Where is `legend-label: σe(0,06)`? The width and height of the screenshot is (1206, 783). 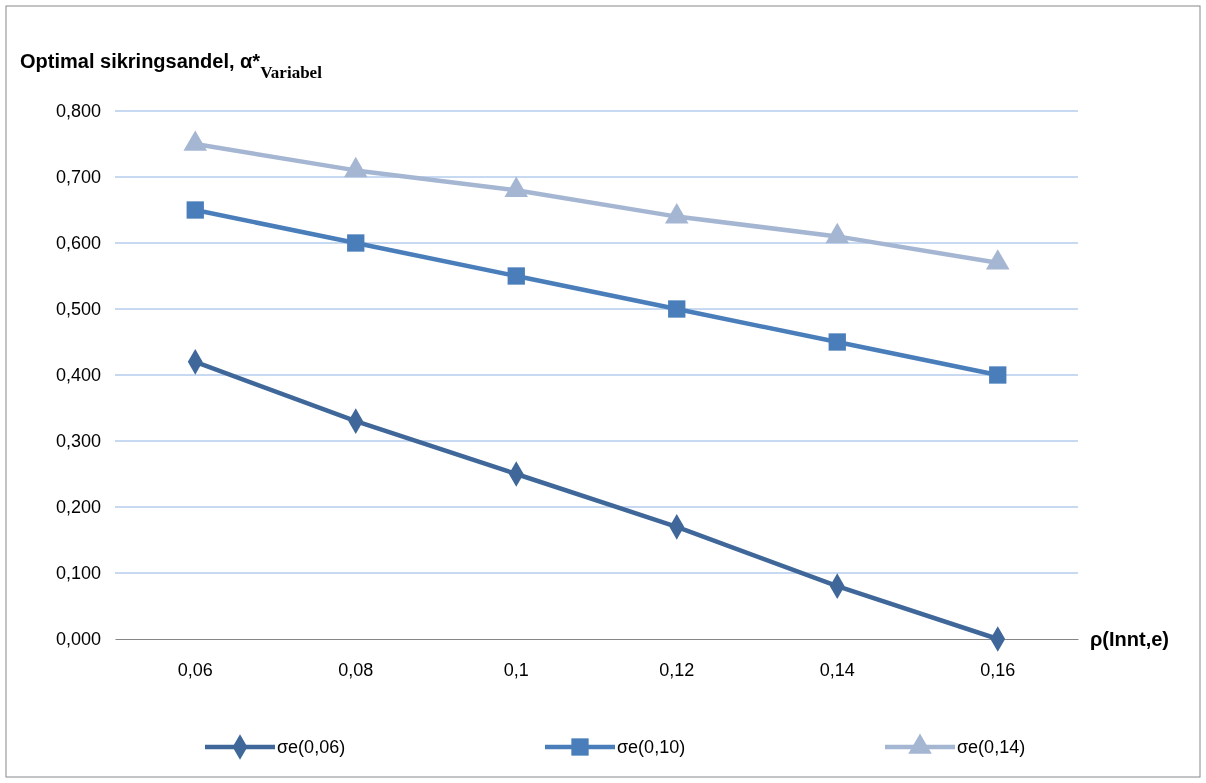
legend-label: σe(0,06) is located at coordinates (311, 747).